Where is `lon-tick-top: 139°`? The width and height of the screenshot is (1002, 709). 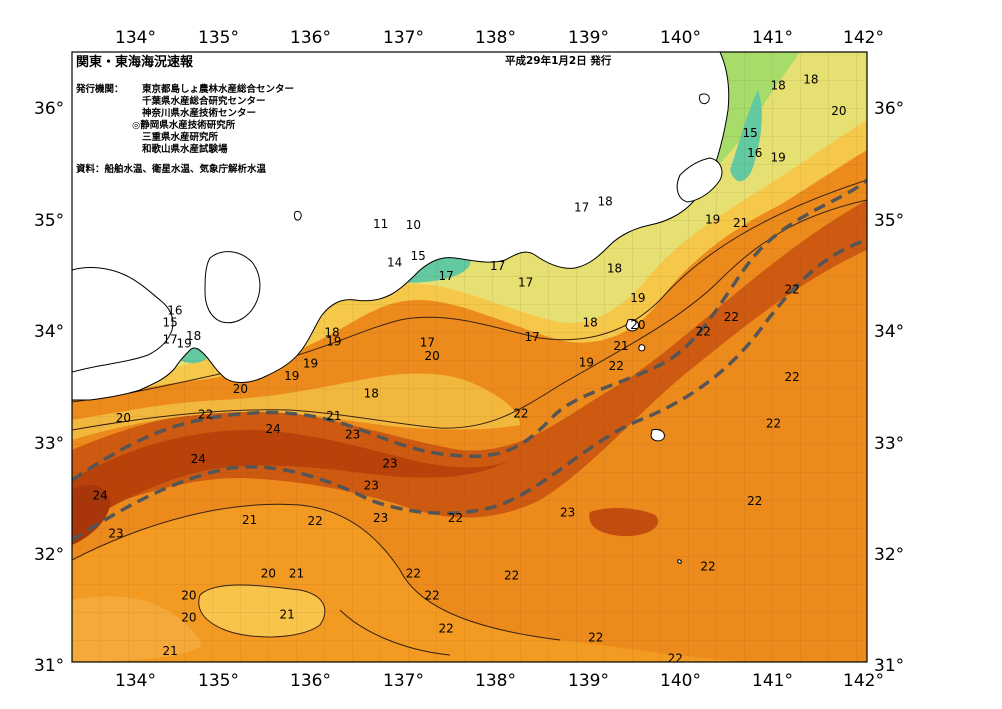 lon-tick-top: 139° is located at coordinates (588, 38).